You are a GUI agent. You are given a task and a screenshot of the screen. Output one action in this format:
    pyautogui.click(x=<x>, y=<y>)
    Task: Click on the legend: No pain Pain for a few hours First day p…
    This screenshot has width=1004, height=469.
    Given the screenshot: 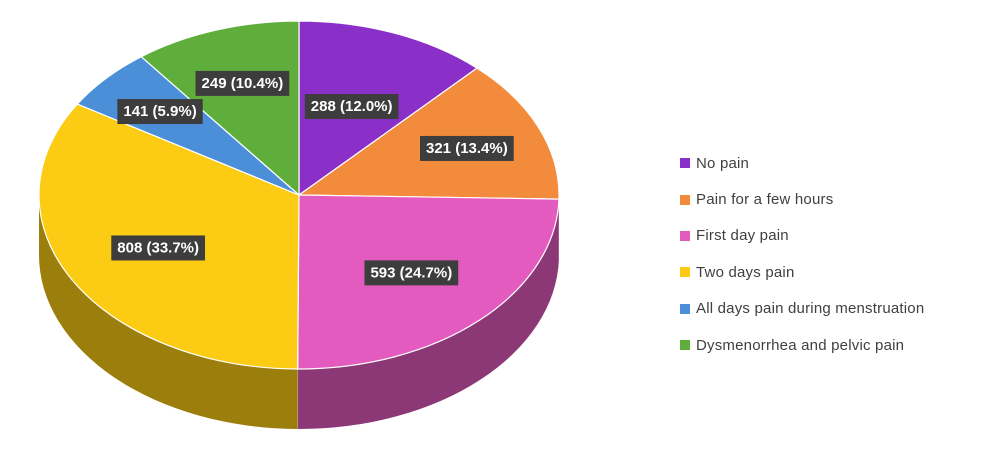 What is the action you would take?
    pyautogui.click(x=802, y=254)
    